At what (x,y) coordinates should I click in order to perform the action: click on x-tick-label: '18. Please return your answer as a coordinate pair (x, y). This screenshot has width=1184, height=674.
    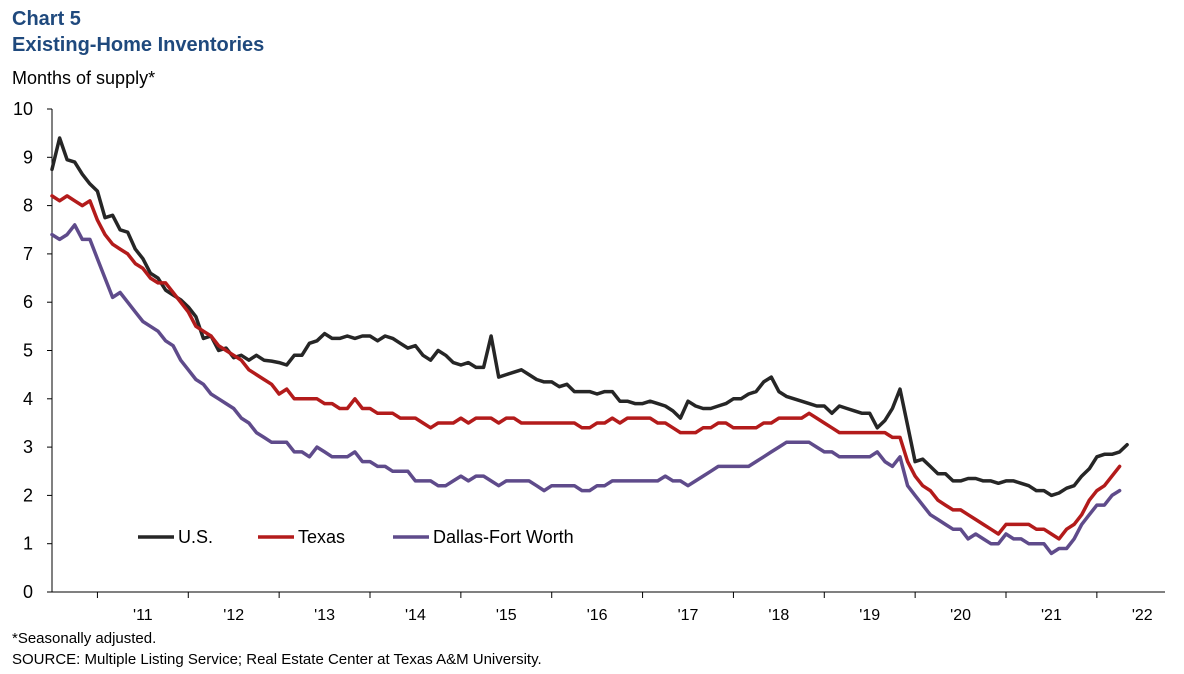
    Looking at the image, I should click on (778, 615).